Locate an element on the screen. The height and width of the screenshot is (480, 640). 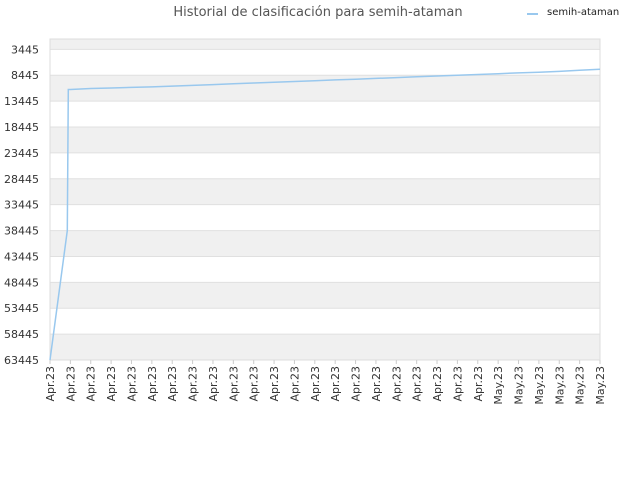
y-tick-label: 13445 is located at coordinates (21, 101).